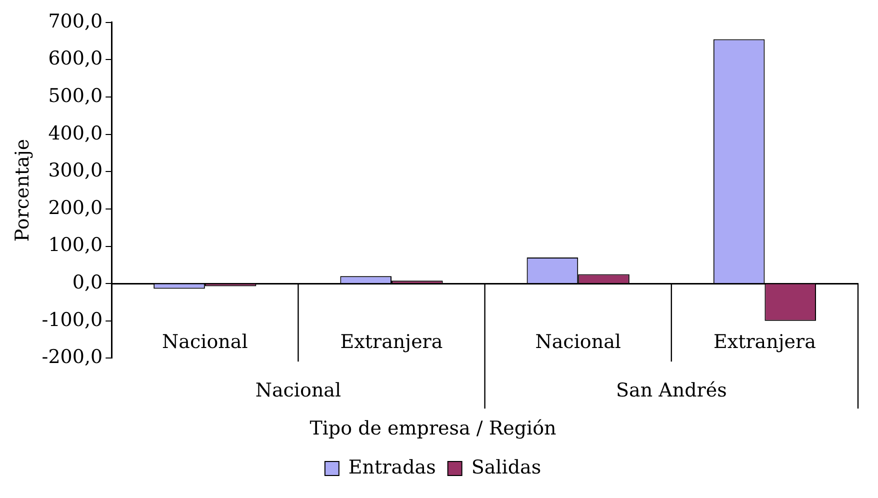 Image resolution: width=878 pixels, height=498 pixels. I want to click on y-tick-label: 700,0, so click(75, 21).